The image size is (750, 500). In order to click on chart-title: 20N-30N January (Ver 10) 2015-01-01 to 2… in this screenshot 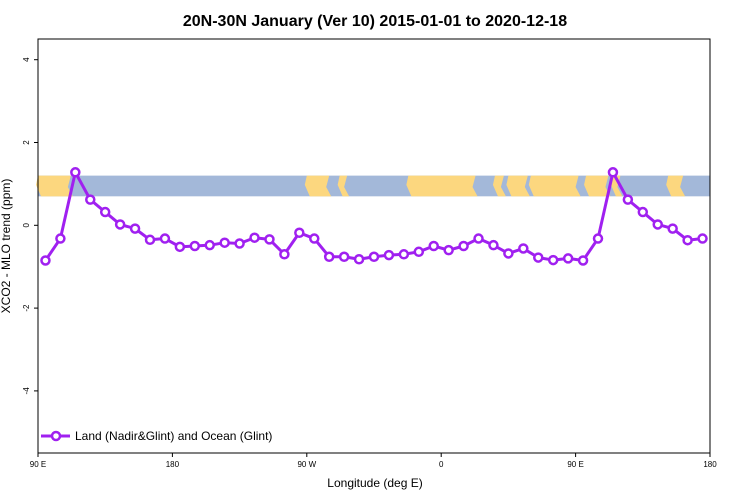, I will do `click(375, 21)`.